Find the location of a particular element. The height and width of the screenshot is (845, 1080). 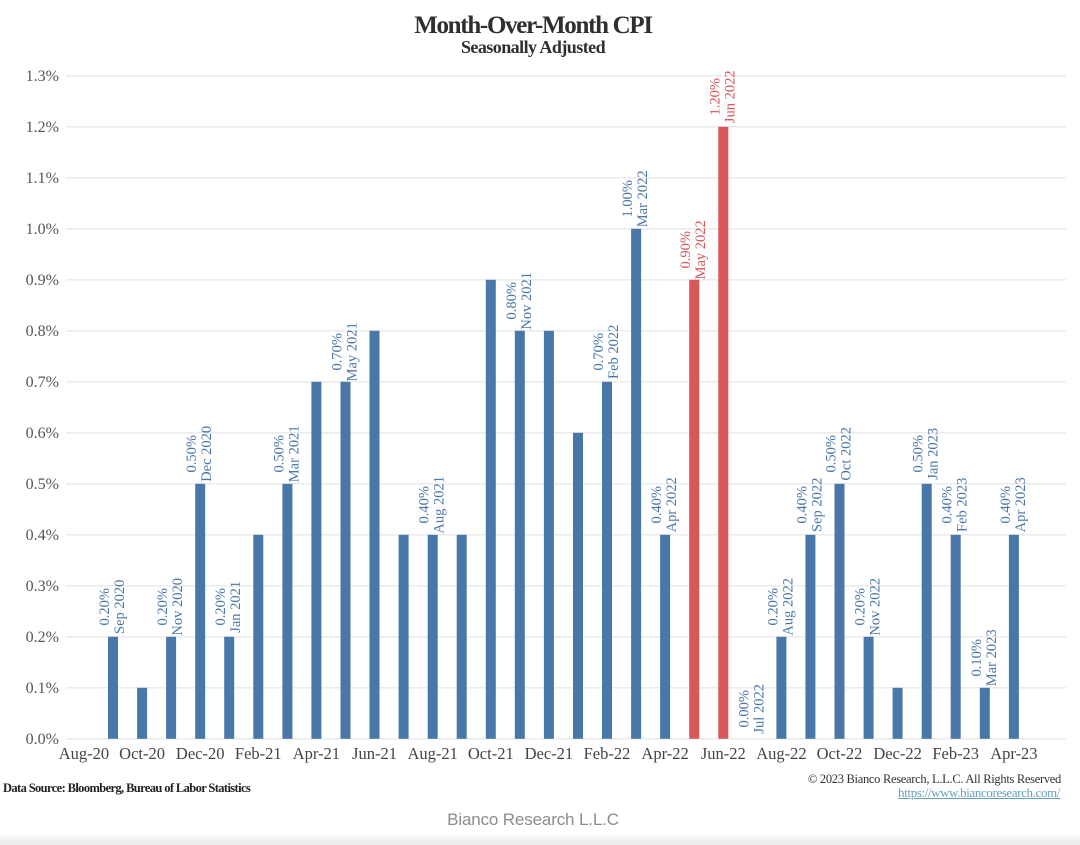

svg-text: Jun-21 is located at coordinates (374, 753).